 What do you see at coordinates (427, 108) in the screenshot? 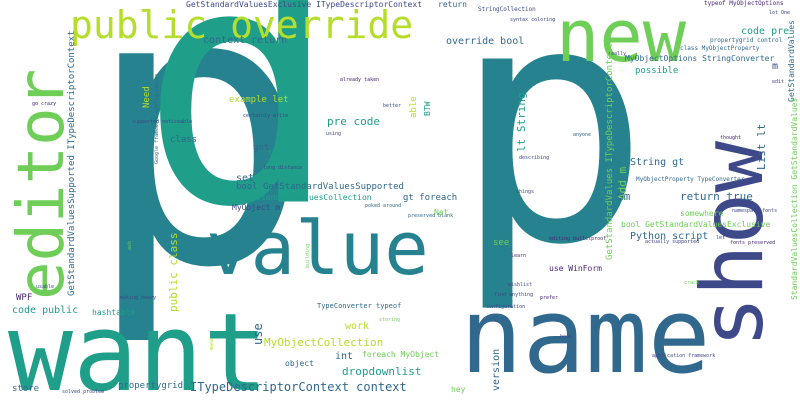
I see `cloud-word: BTW` at bounding box center [427, 108].